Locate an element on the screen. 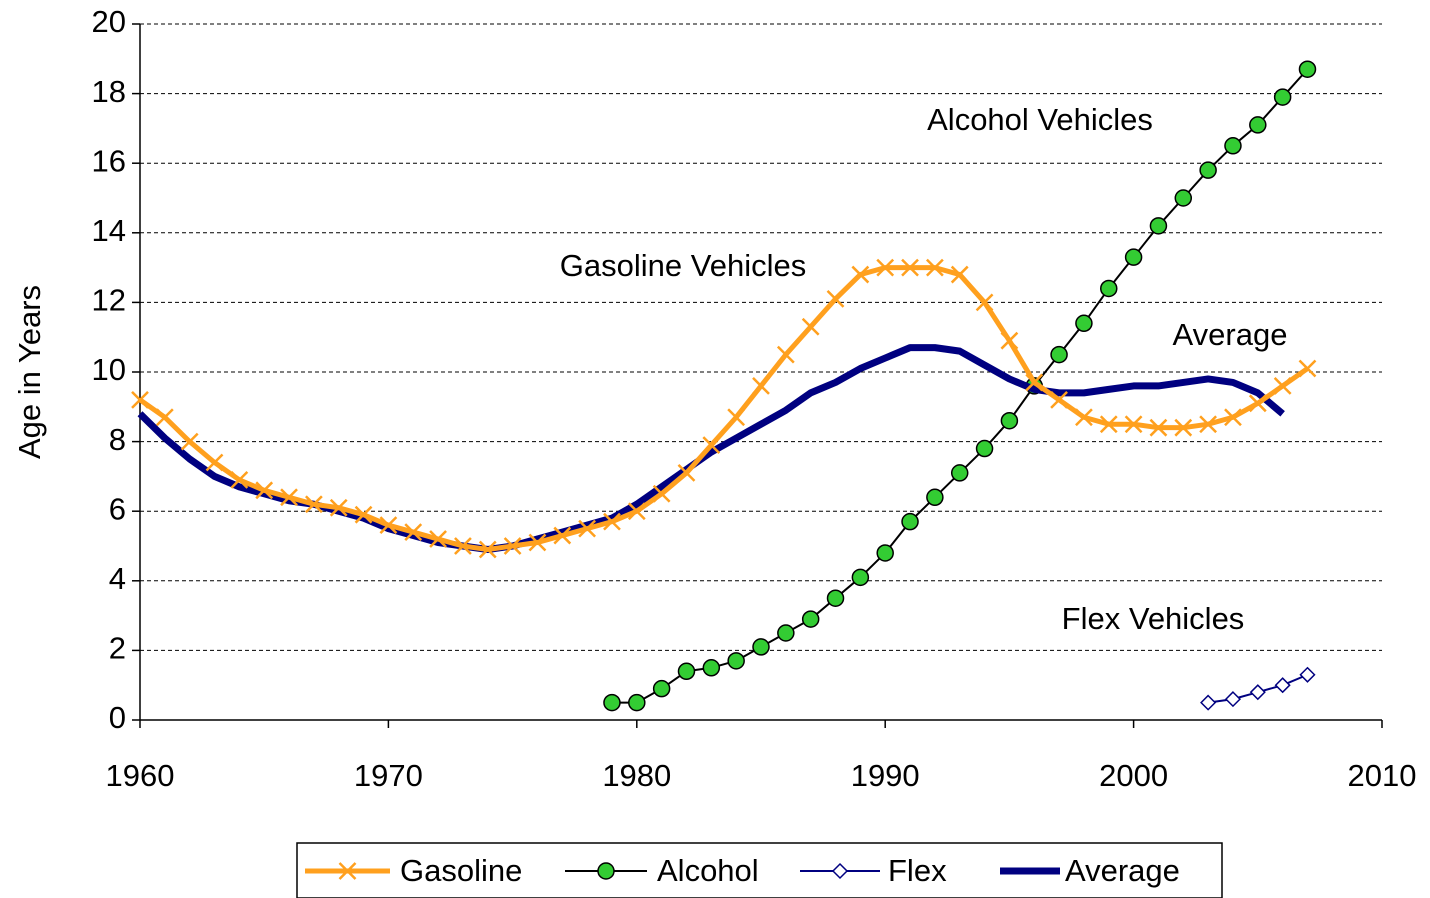 The height and width of the screenshot is (898, 1430). annotation: Gasoline Vehicles is located at coordinates (683, 265).